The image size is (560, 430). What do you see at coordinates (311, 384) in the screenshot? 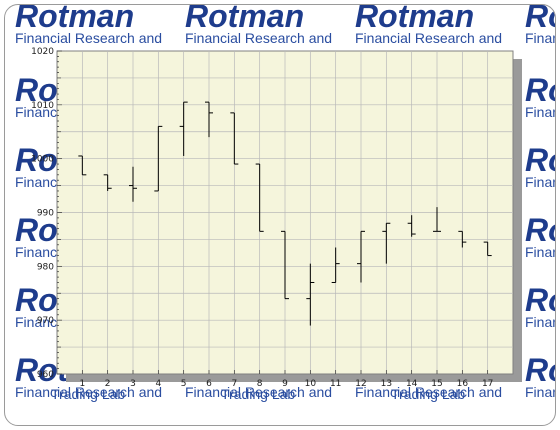
I see `x-tick-label: 10` at bounding box center [311, 384].